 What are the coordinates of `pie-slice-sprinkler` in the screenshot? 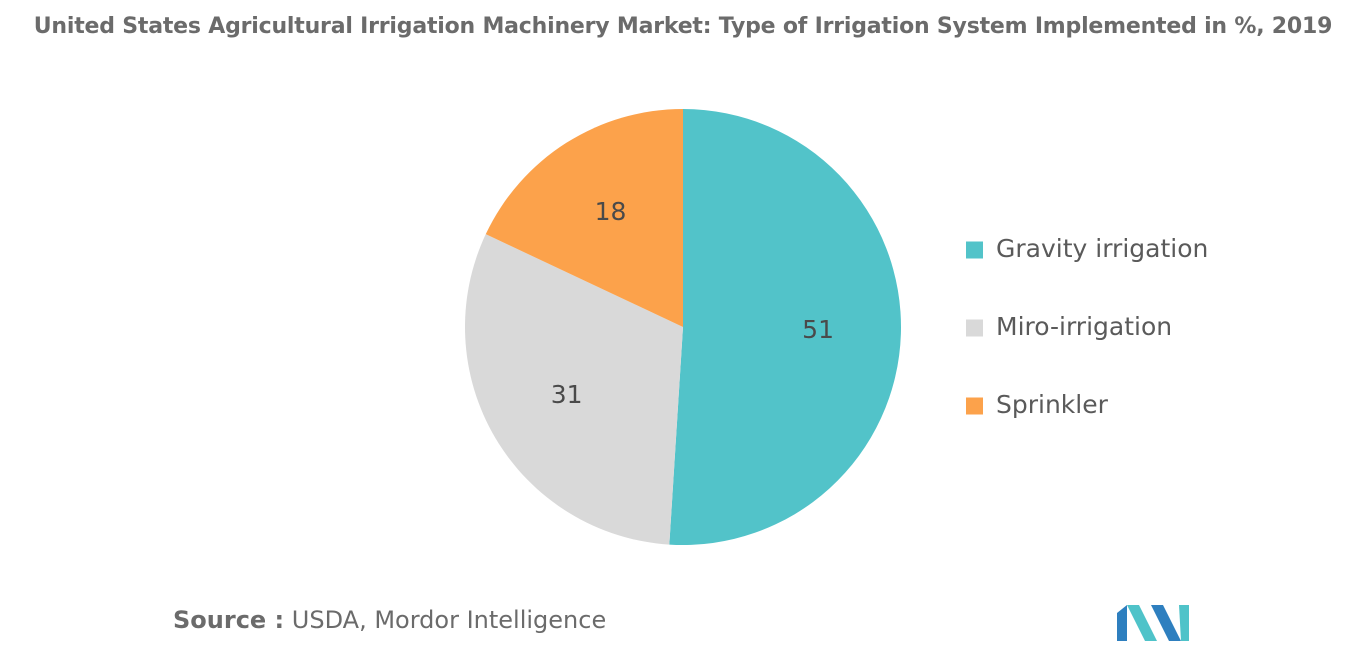 It's located at (584, 218).